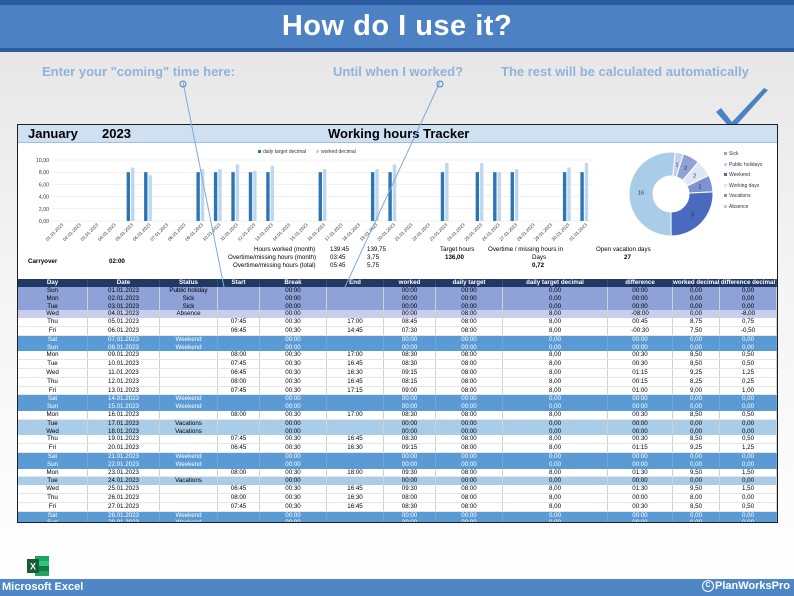 The height and width of the screenshot is (596, 794). What do you see at coordinates (53, 133) in the screenshot?
I see `month-label: January` at bounding box center [53, 133].